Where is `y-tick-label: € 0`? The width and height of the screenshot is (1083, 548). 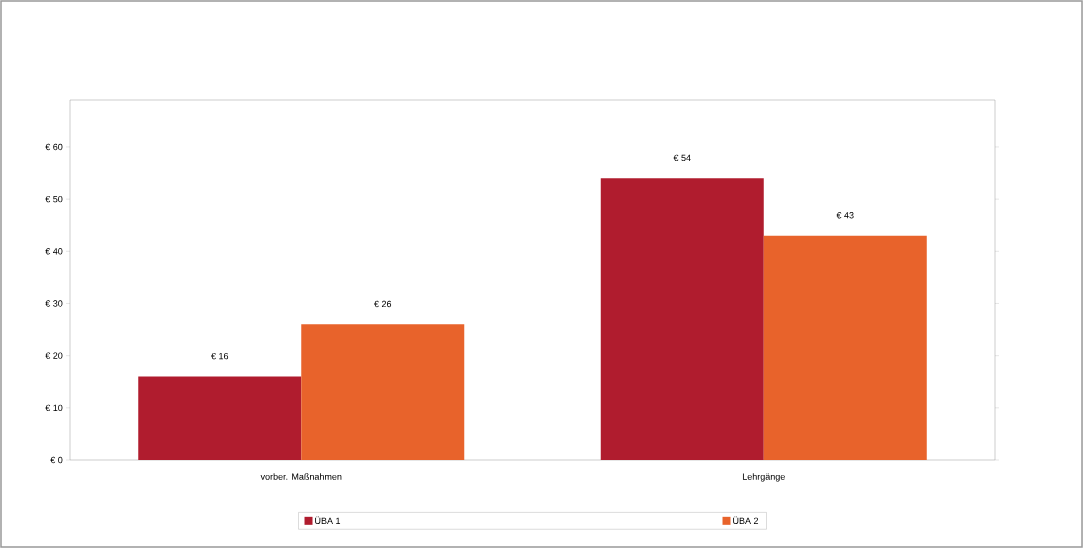
y-tick-label: € 0 is located at coordinates (56, 460).